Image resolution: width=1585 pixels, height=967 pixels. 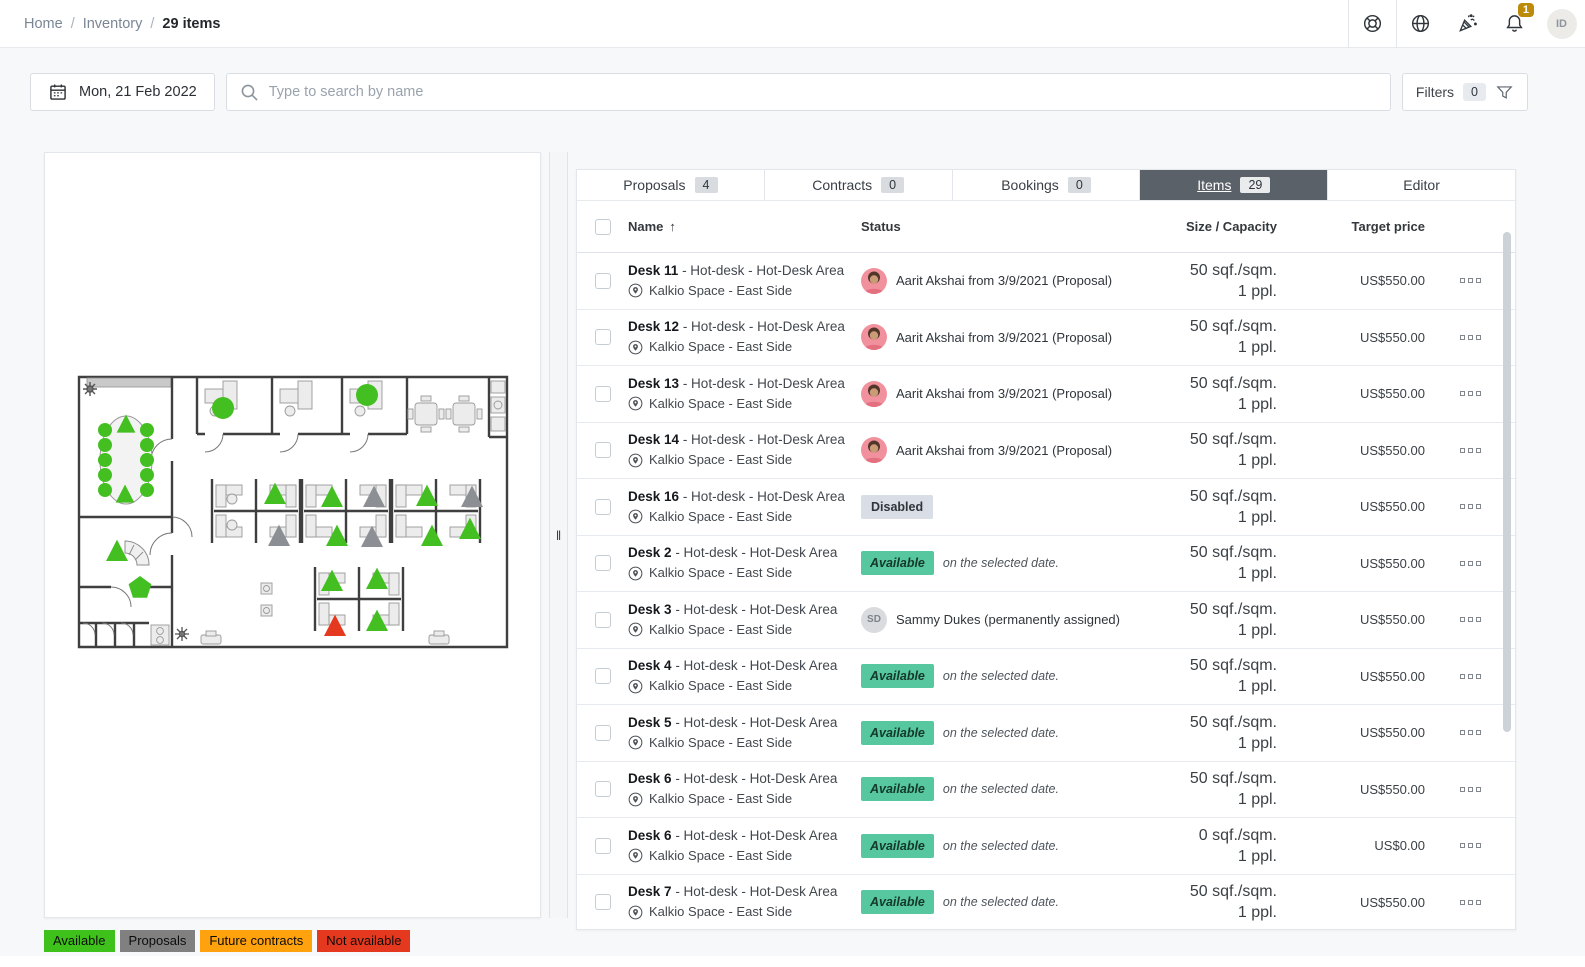 I want to click on help-button, so click(x=1372, y=24).